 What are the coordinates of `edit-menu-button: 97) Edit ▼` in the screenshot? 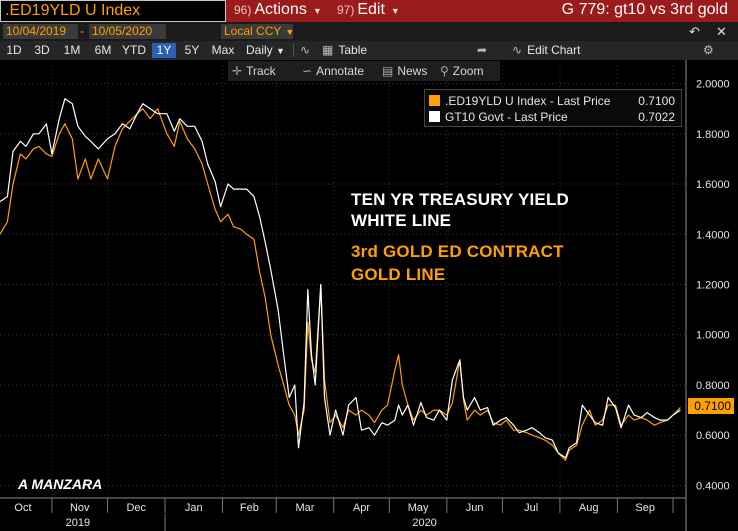 It's located at (368, 11).